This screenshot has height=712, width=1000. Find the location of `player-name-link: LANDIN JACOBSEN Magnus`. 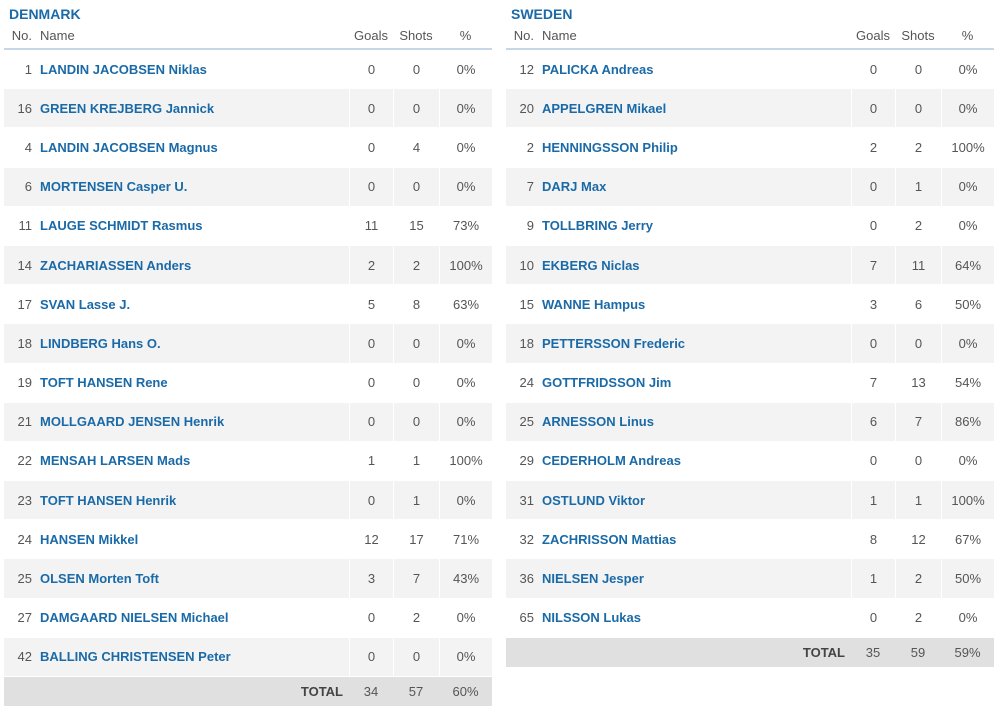

player-name-link: LANDIN JACOBSEN Magnus is located at coordinates (129, 147).